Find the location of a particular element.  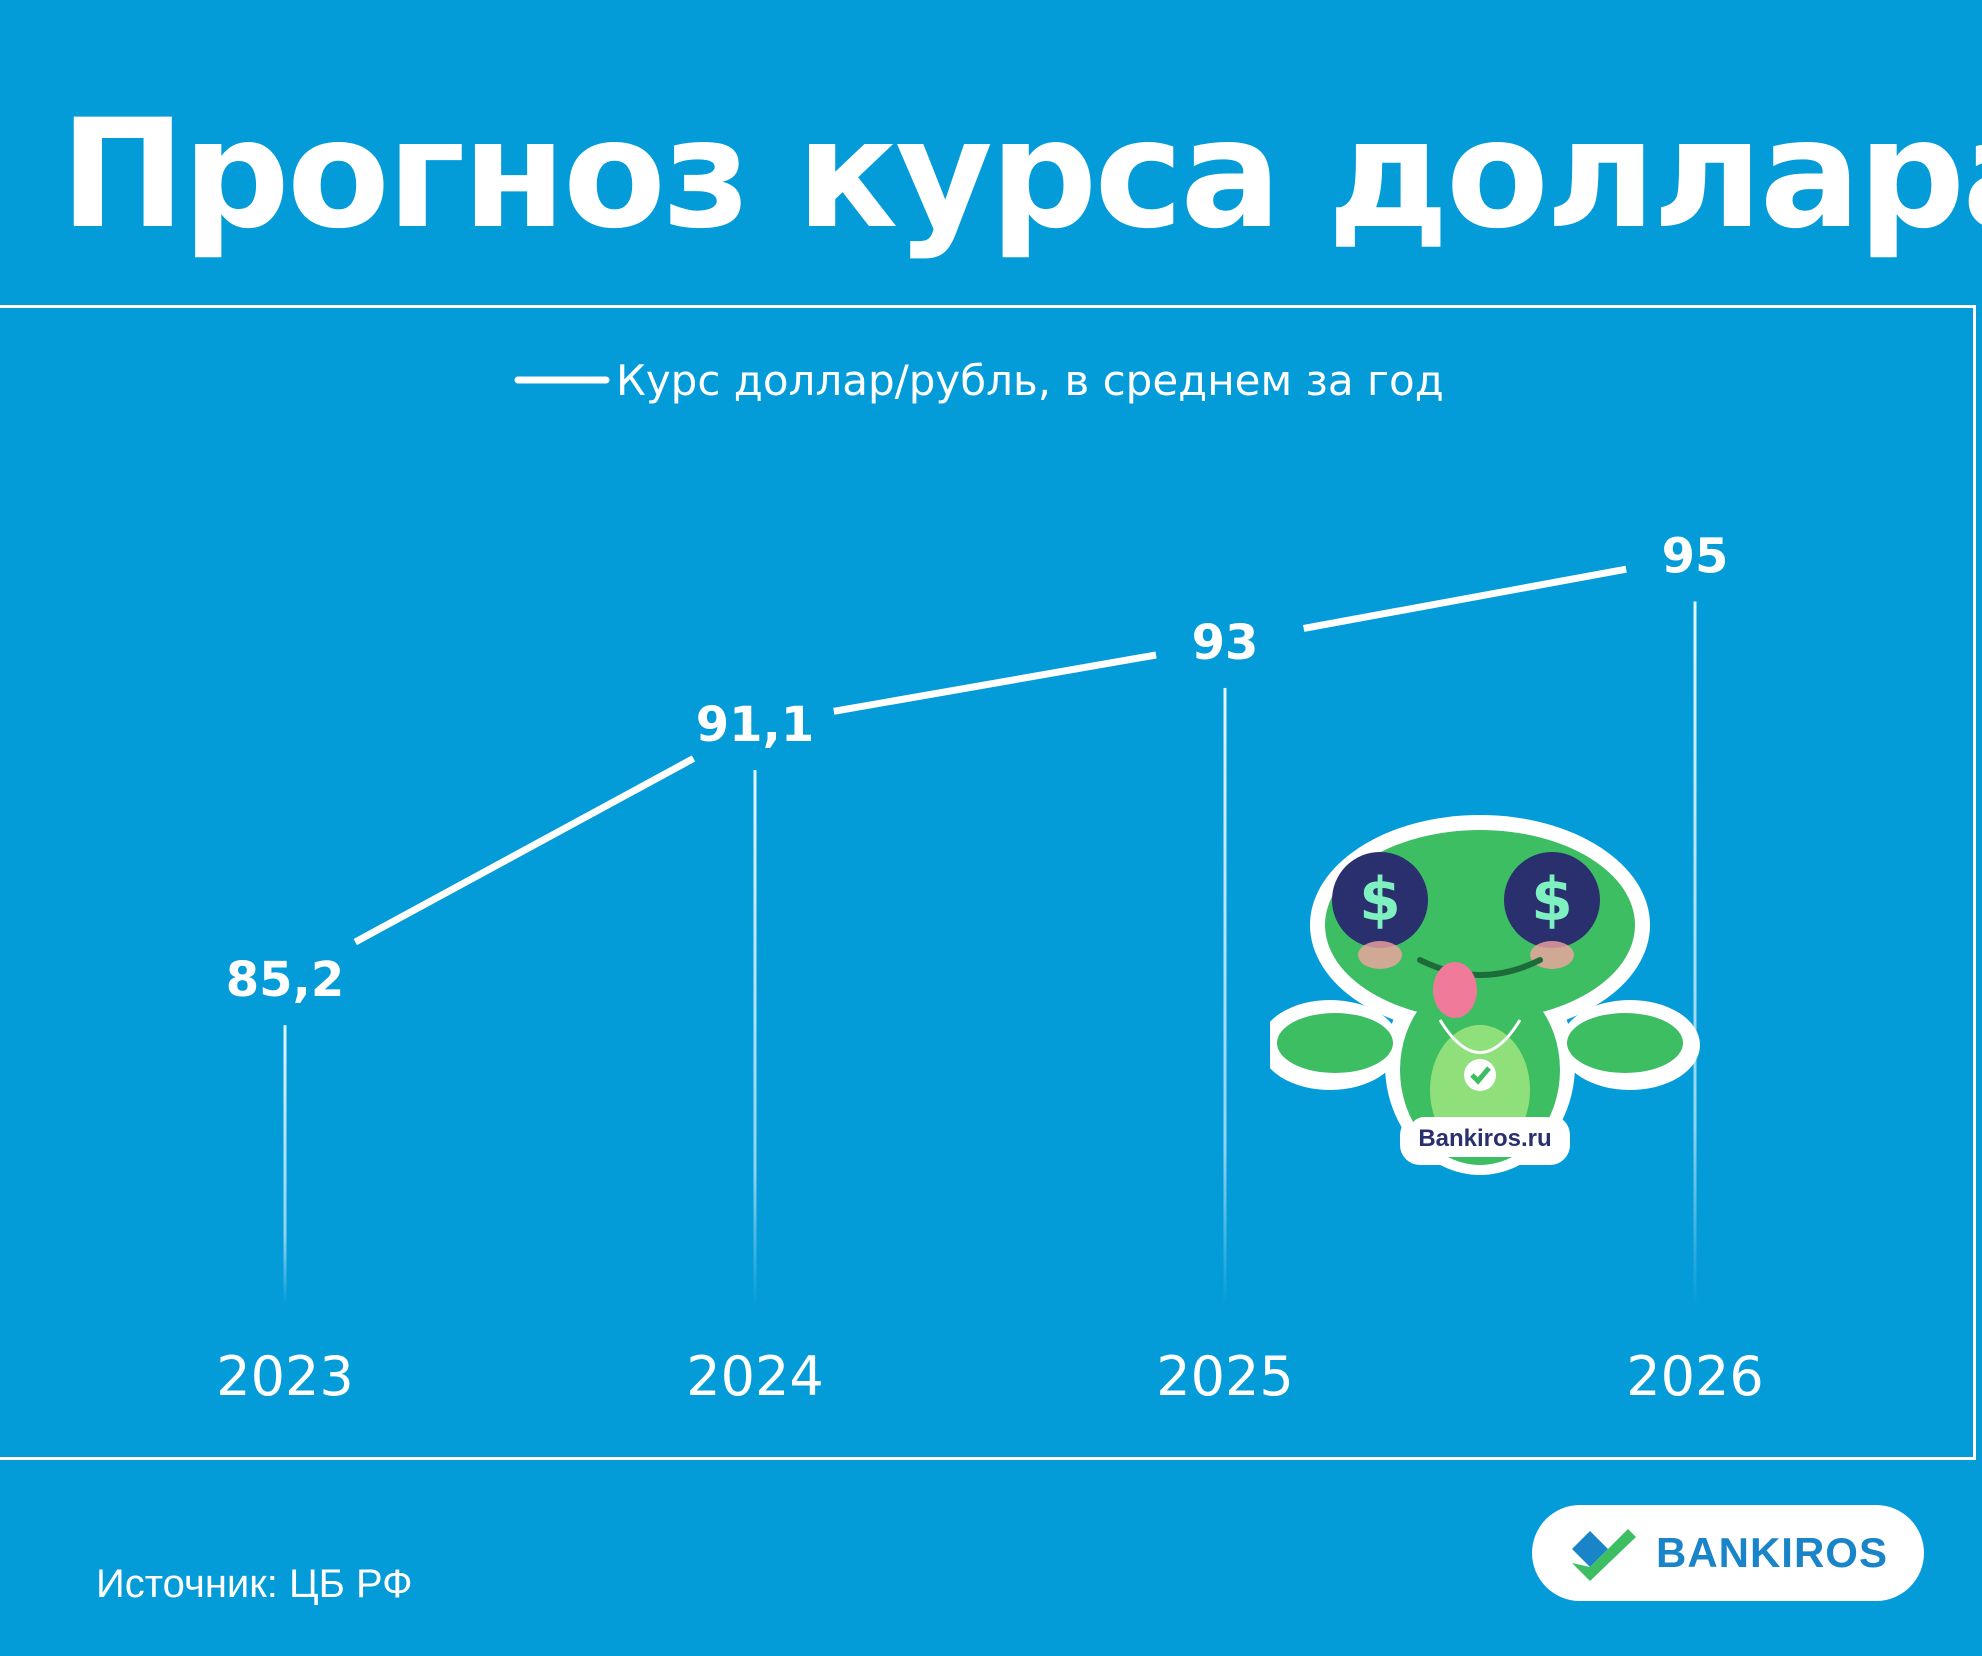

drop-line-2026 is located at coordinates (1695, 953).